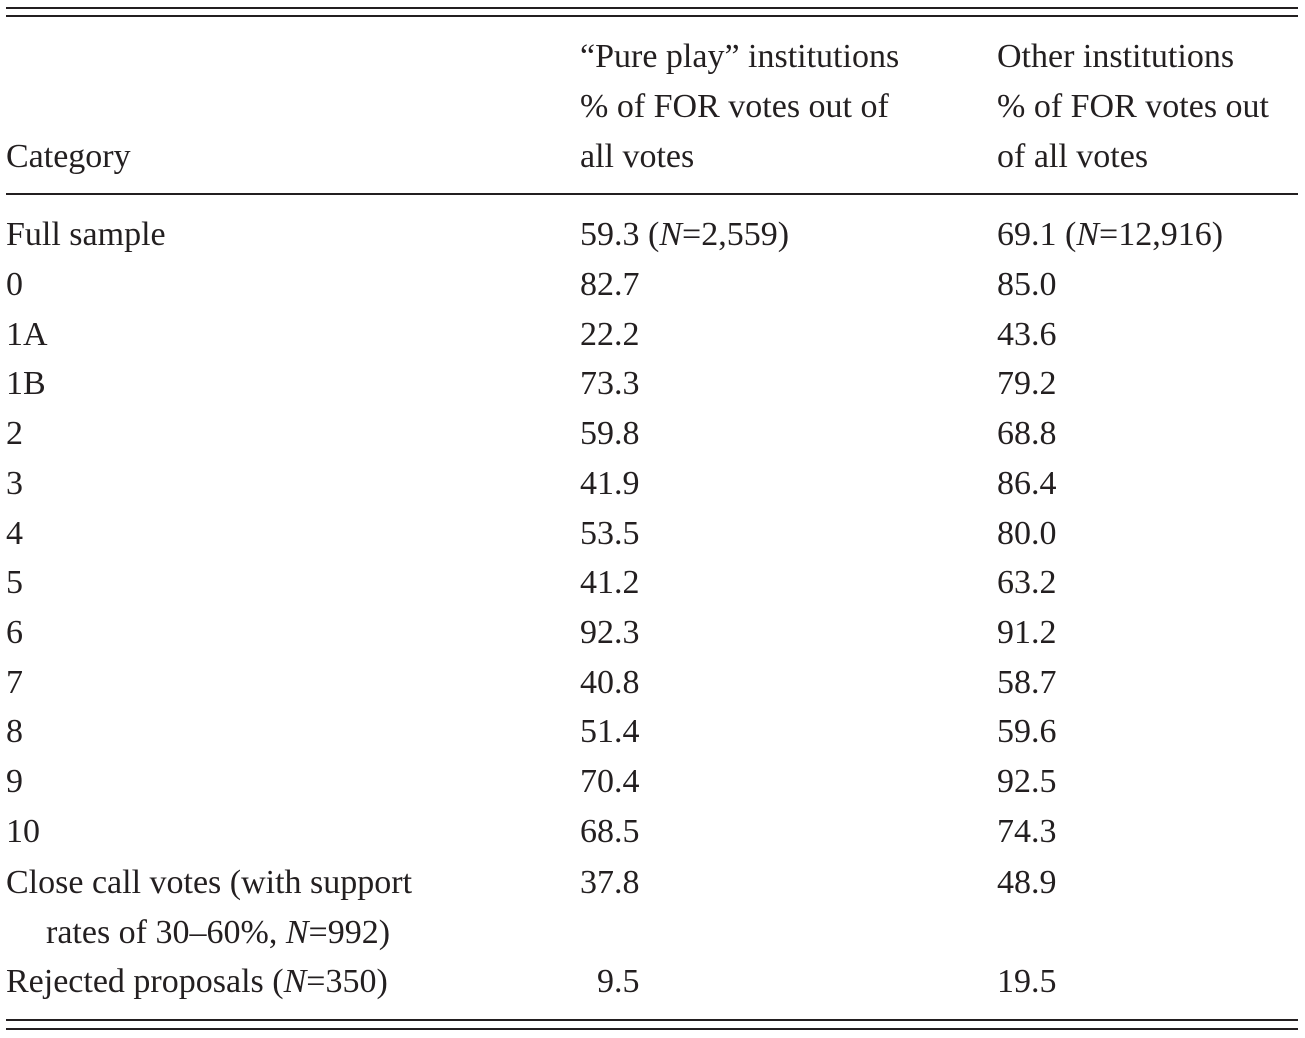 The image size is (1305, 1038). What do you see at coordinates (1027, 981) in the screenshot?
I see `rejected-other-value: 19.5` at bounding box center [1027, 981].